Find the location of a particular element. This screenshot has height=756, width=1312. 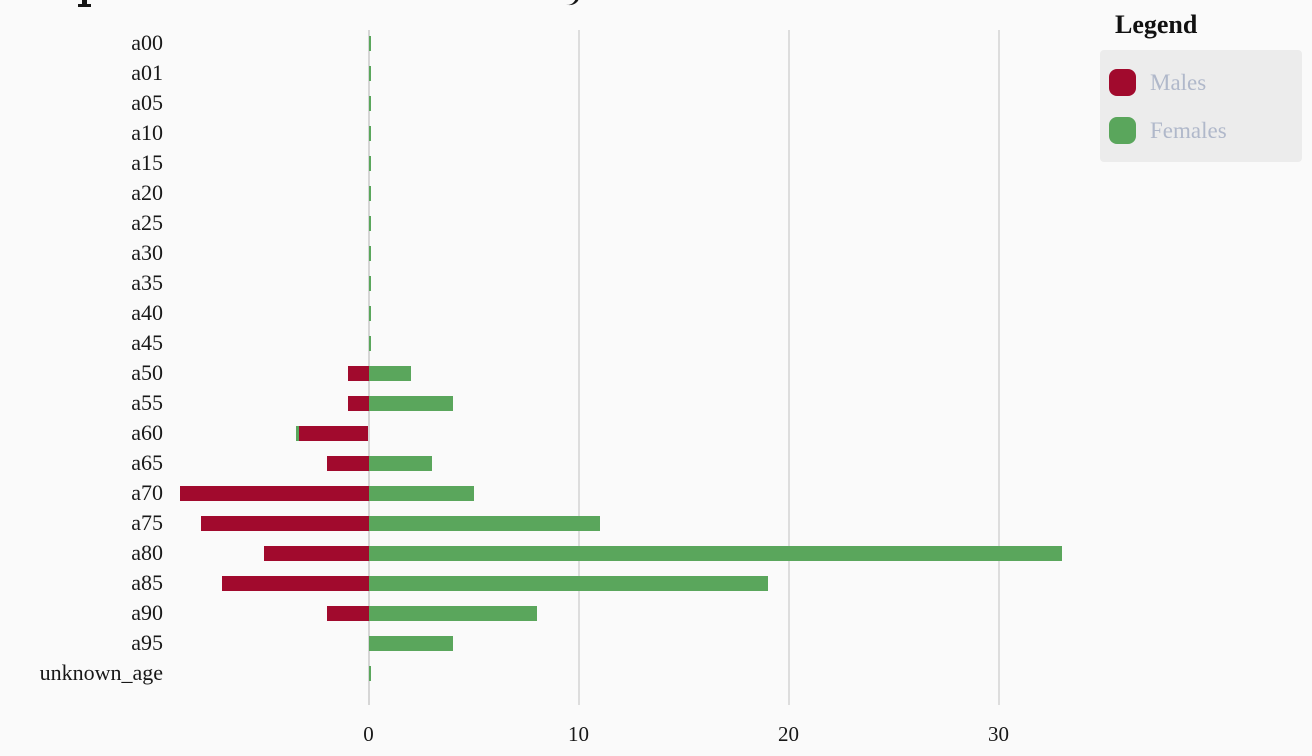

cropped-title-descender-p is located at coordinates (84, 3).